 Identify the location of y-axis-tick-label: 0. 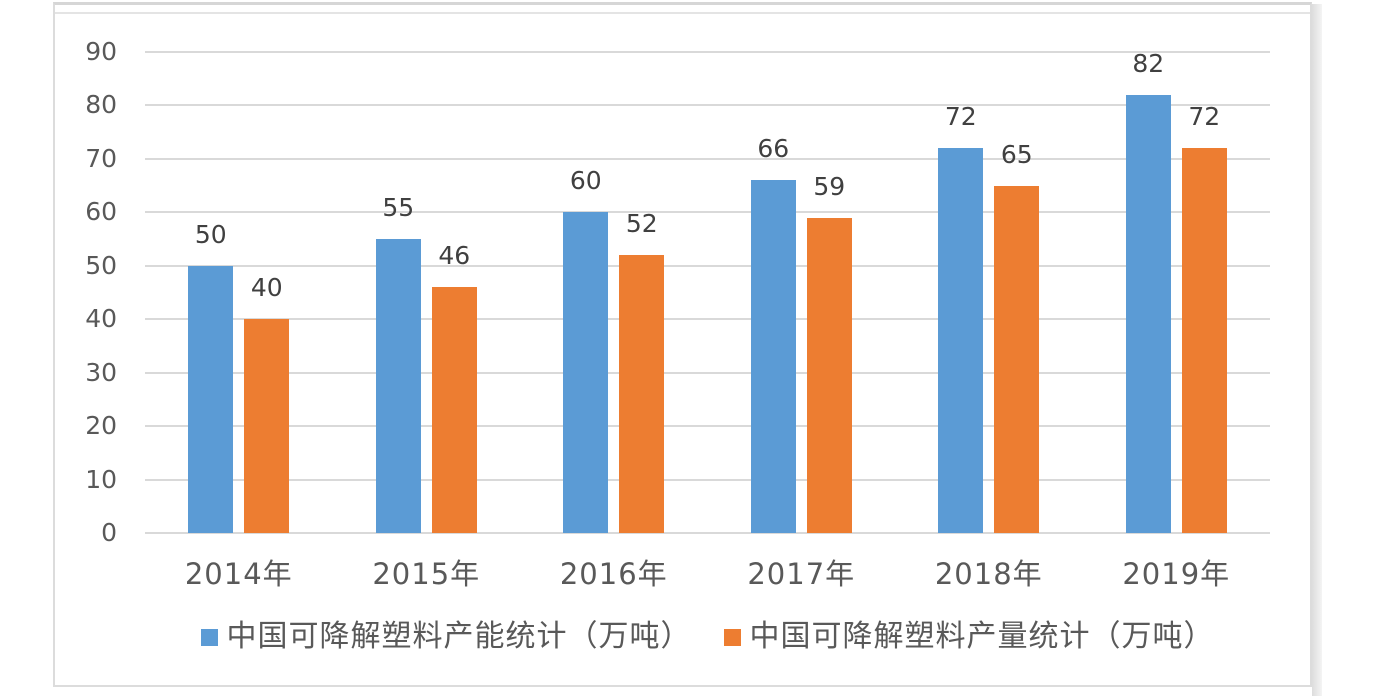
(109, 532).